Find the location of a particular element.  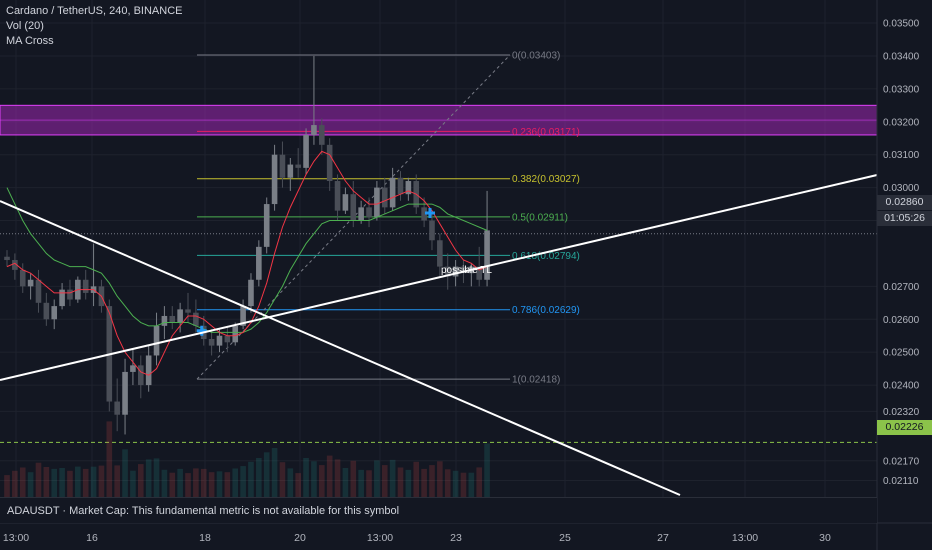

y-tick-label: 0.03000 is located at coordinates (901, 188).